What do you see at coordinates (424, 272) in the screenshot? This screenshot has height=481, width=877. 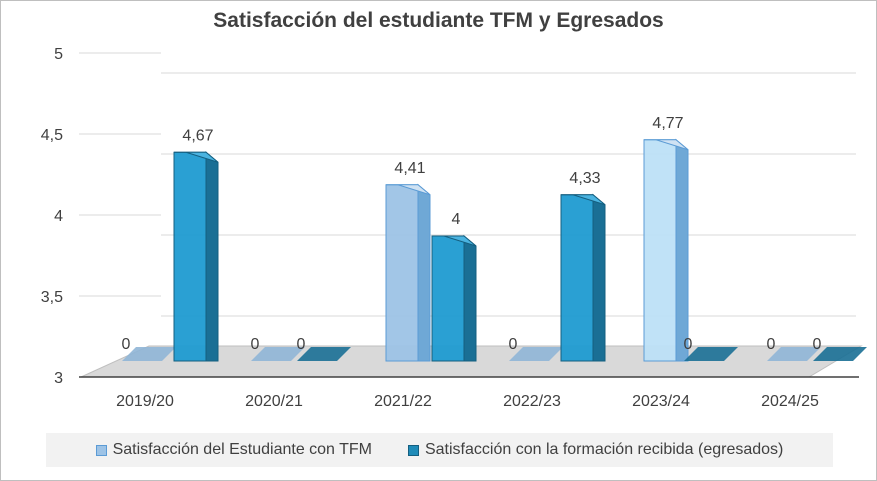 I see `bar-0-2-side` at bounding box center [424, 272].